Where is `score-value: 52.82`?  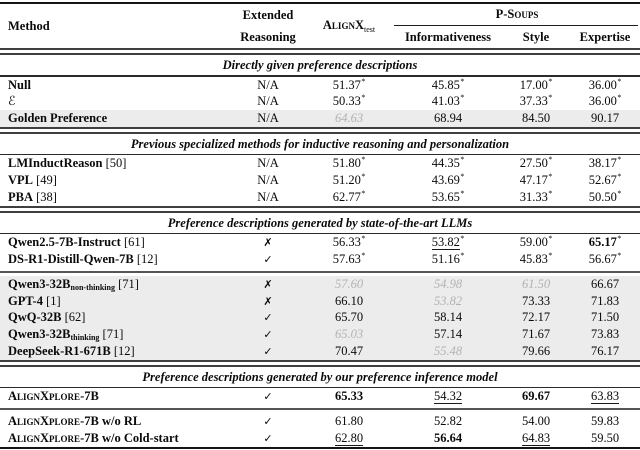 score-value: 52.82 is located at coordinates (448, 421).